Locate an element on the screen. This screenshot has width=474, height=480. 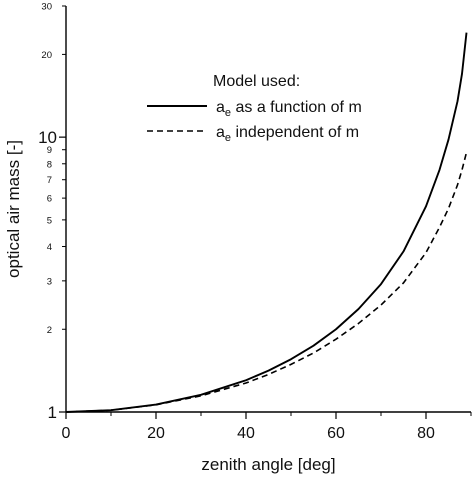
y-minor-tick-label: 9 is located at coordinates (49, 150).